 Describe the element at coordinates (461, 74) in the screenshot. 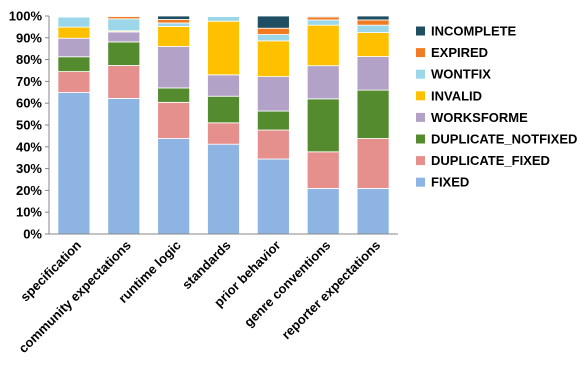

I see `legend-label: WONTFIX` at that location.